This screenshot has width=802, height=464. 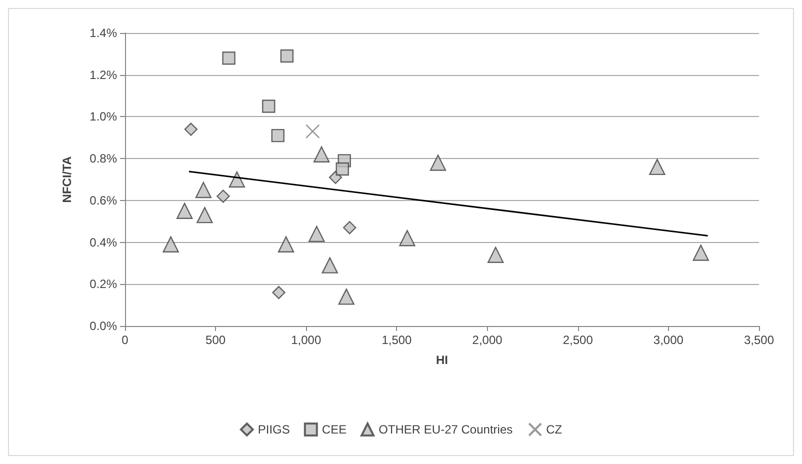 I want to click on legend-label: CEE, so click(x=334, y=429).